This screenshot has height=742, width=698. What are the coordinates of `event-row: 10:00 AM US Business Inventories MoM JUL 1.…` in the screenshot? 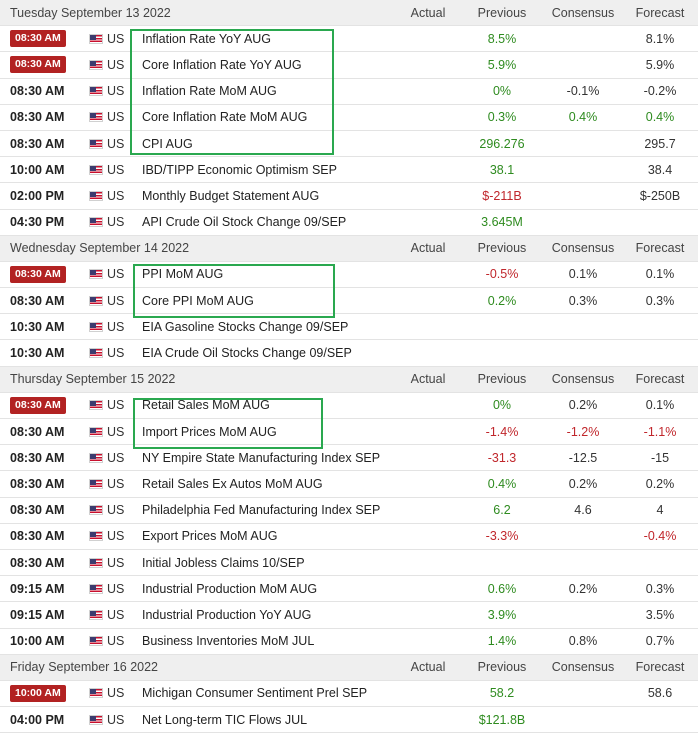 It's located at (349, 642).